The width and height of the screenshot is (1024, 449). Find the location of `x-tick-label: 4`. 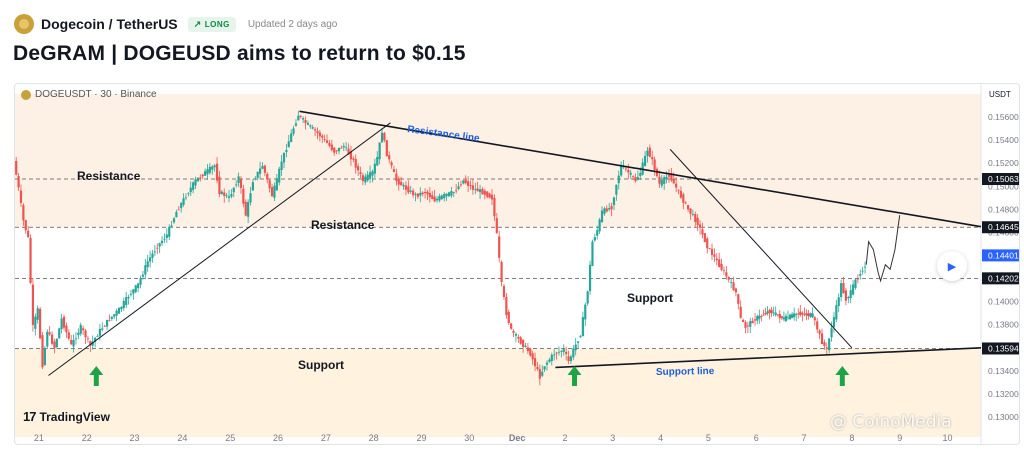

x-tick-label: 4 is located at coordinates (660, 438).